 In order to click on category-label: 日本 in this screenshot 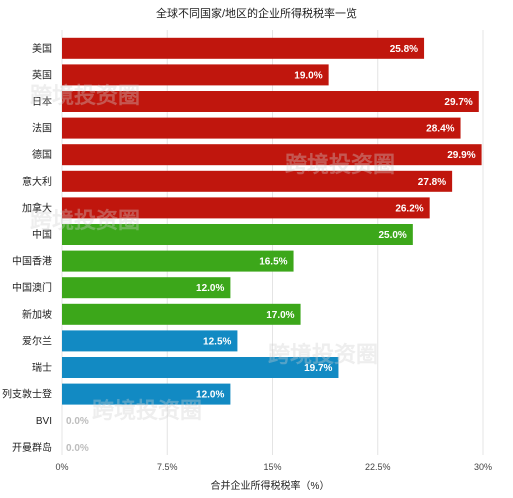, I will do `click(42, 101)`.